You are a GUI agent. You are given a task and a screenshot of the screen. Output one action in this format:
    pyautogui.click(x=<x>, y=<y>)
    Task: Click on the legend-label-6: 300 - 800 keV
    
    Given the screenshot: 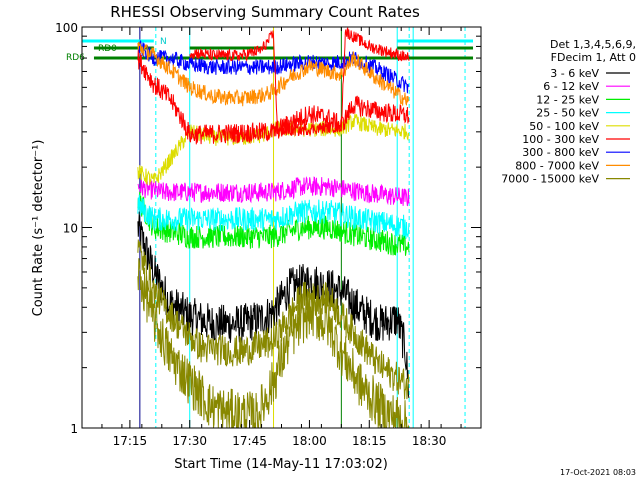 What is the action you would take?
    pyautogui.click(x=560, y=152)
    